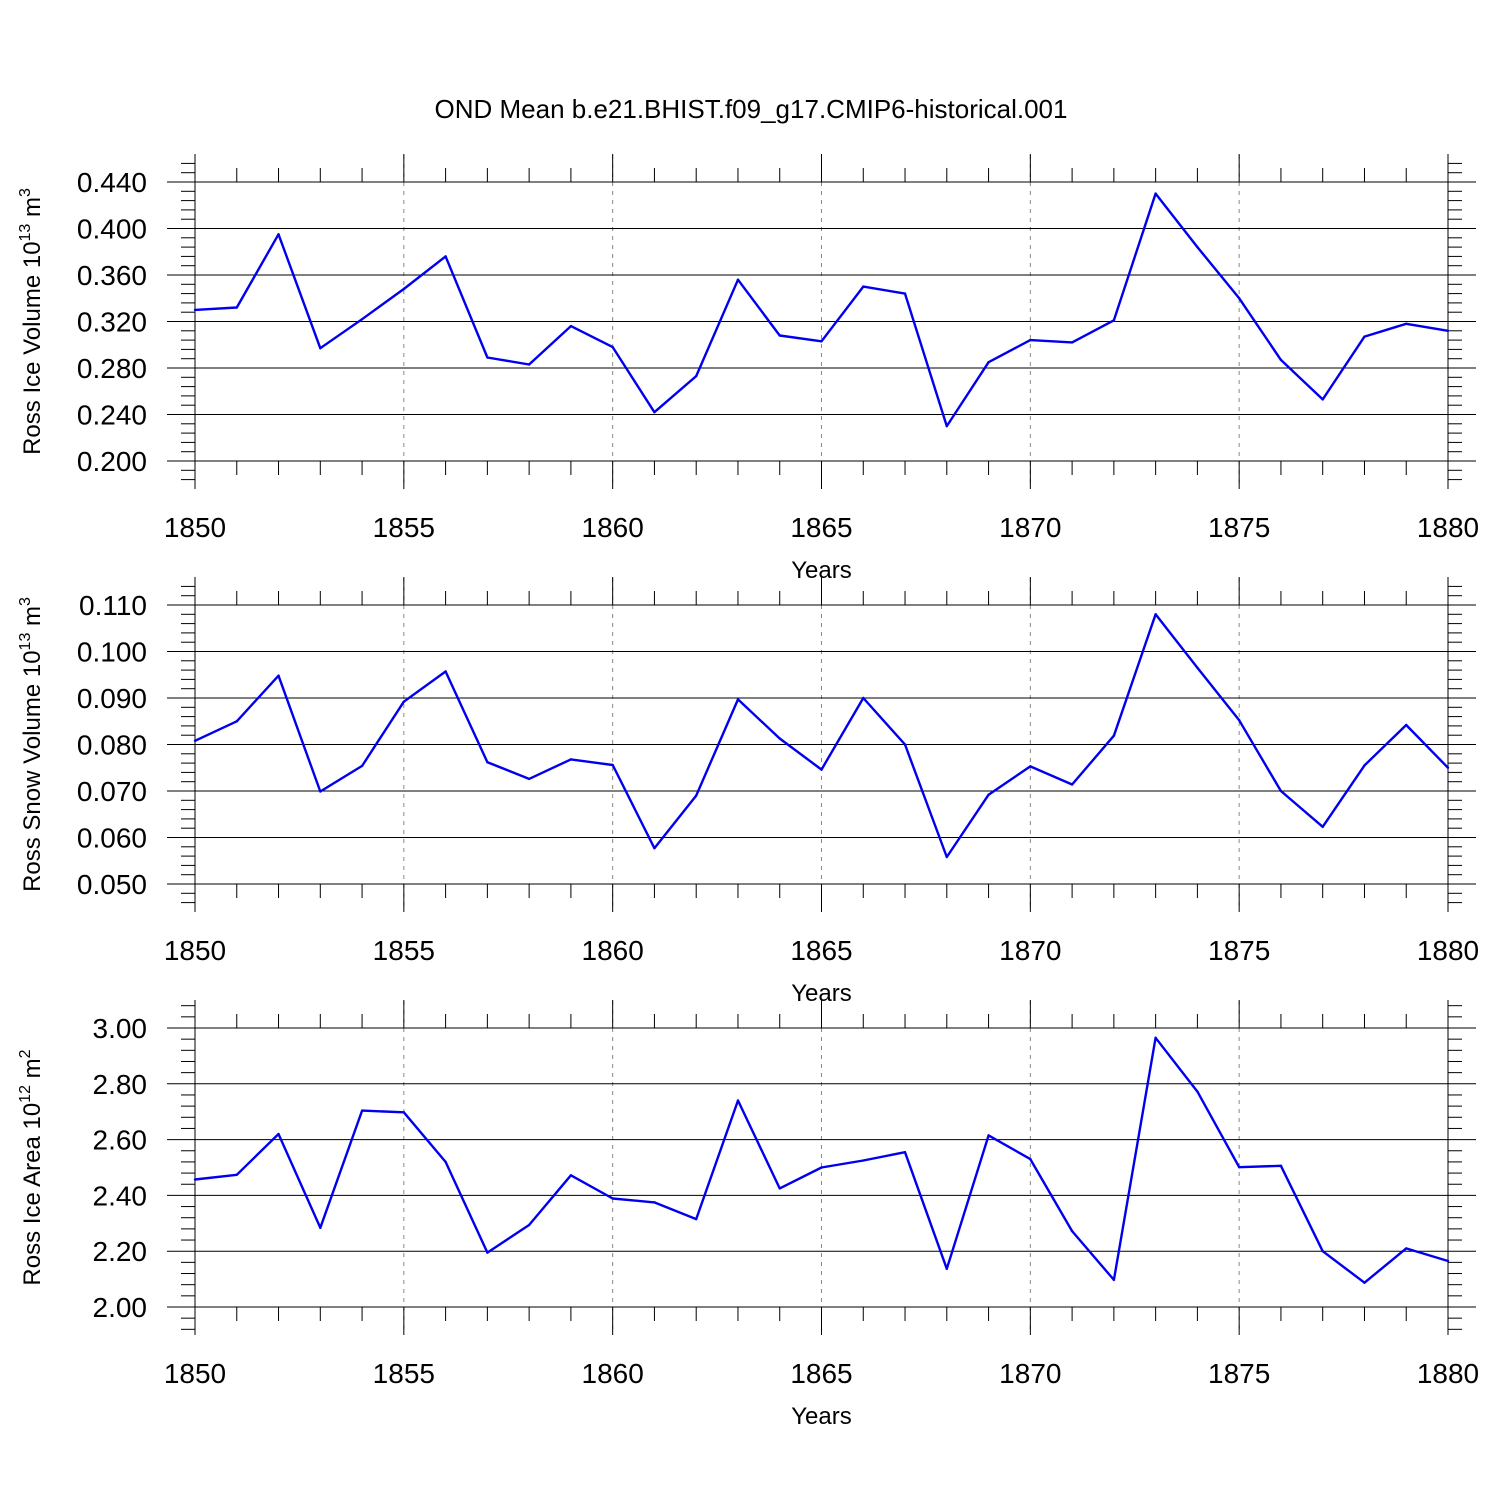 This screenshot has height=1500, width=1500. Describe the element at coordinates (112, 229) in the screenshot. I see `y-tick-label: 0.400` at that location.